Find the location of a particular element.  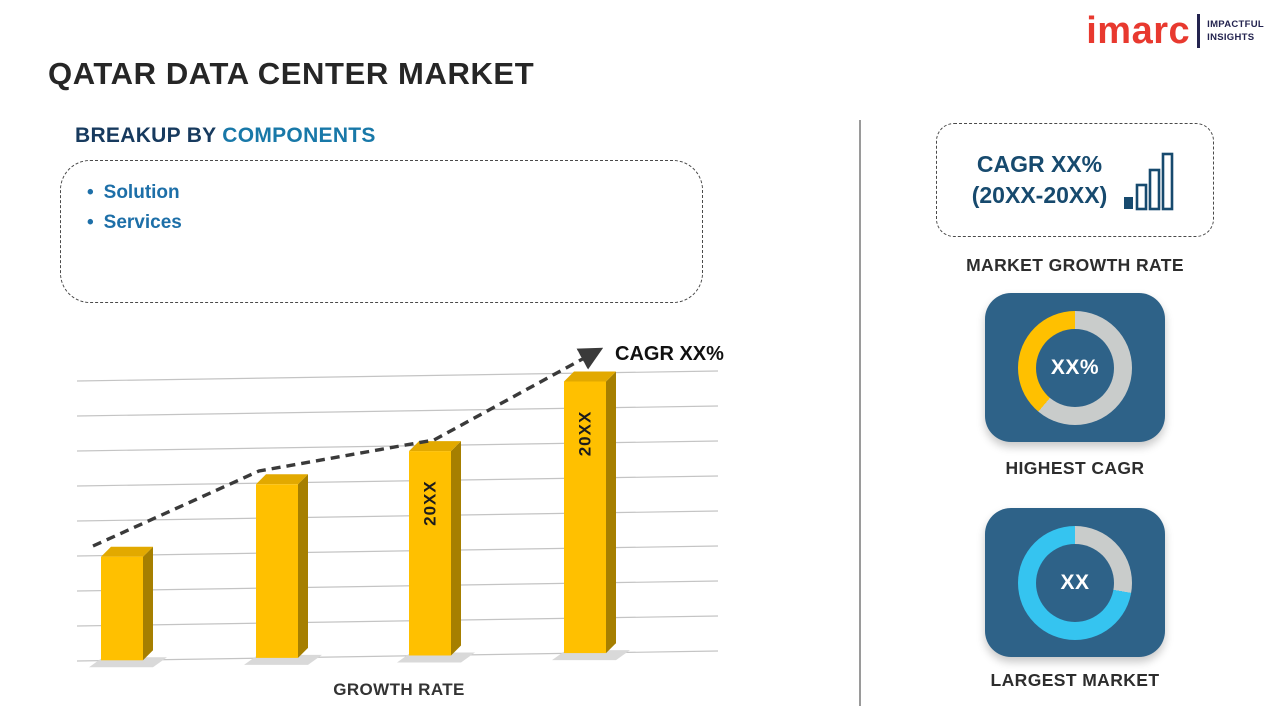

largest-market-value: XX is located at coordinates (1075, 582).